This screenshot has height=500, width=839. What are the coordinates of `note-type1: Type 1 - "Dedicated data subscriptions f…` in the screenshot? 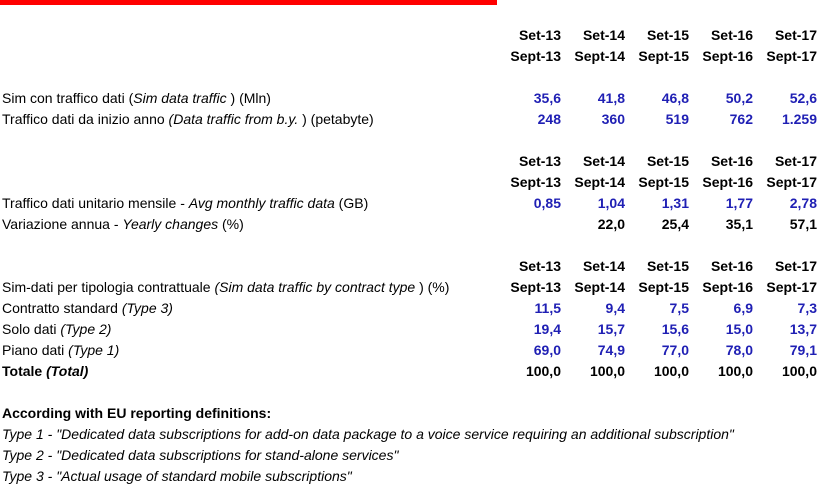 It's located at (368, 434).